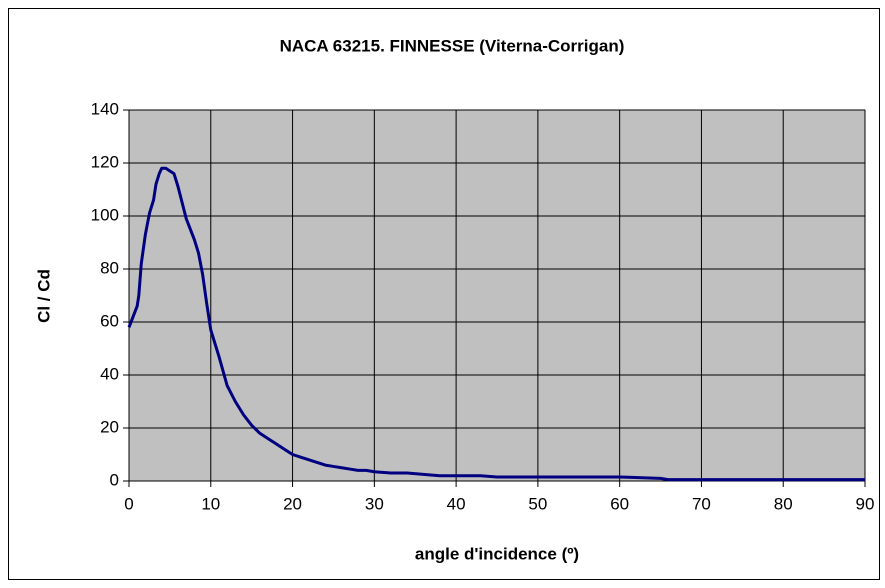 The image size is (885, 588). Describe the element at coordinates (537, 503) in the screenshot. I see `x-tick-label: 50` at that location.